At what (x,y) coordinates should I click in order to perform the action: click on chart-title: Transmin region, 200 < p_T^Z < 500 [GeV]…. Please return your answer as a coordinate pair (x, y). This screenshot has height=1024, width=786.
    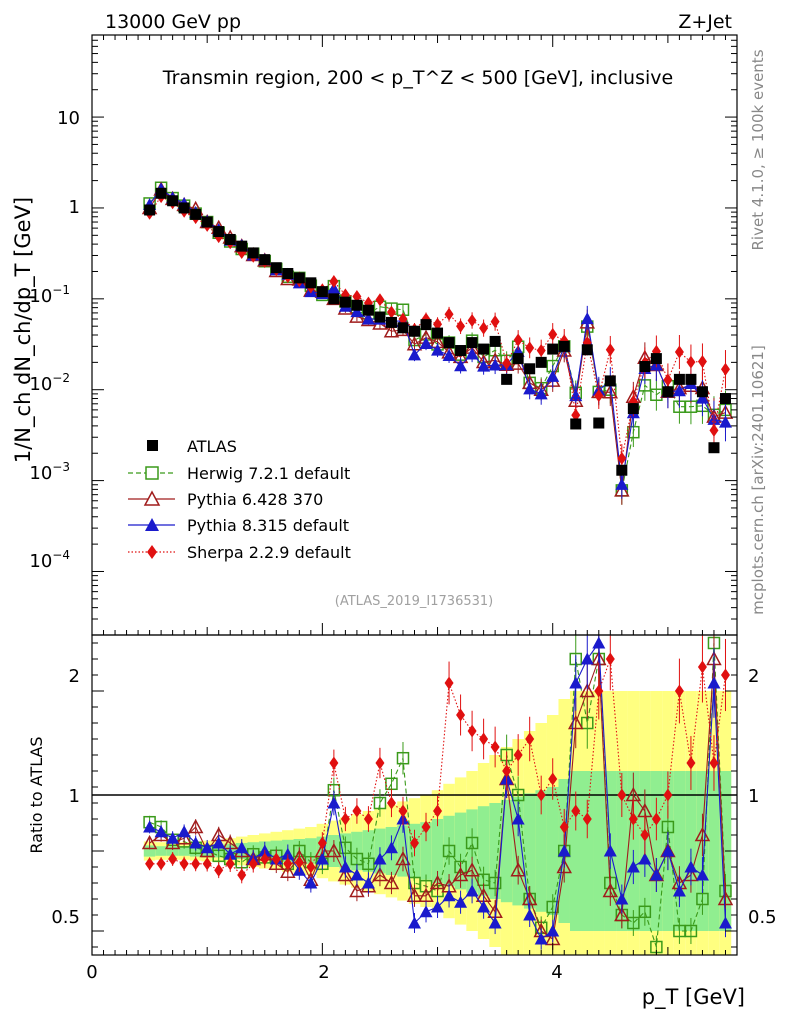
    Looking at the image, I should click on (417, 78).